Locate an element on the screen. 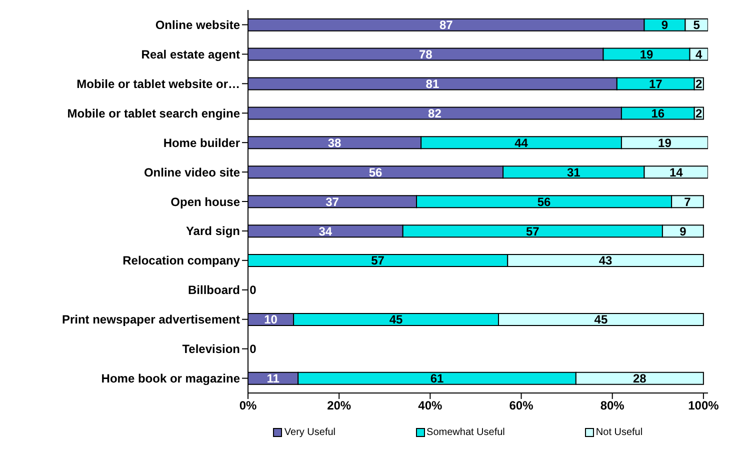  data-label: 34 is located at coordinates (325, 231).